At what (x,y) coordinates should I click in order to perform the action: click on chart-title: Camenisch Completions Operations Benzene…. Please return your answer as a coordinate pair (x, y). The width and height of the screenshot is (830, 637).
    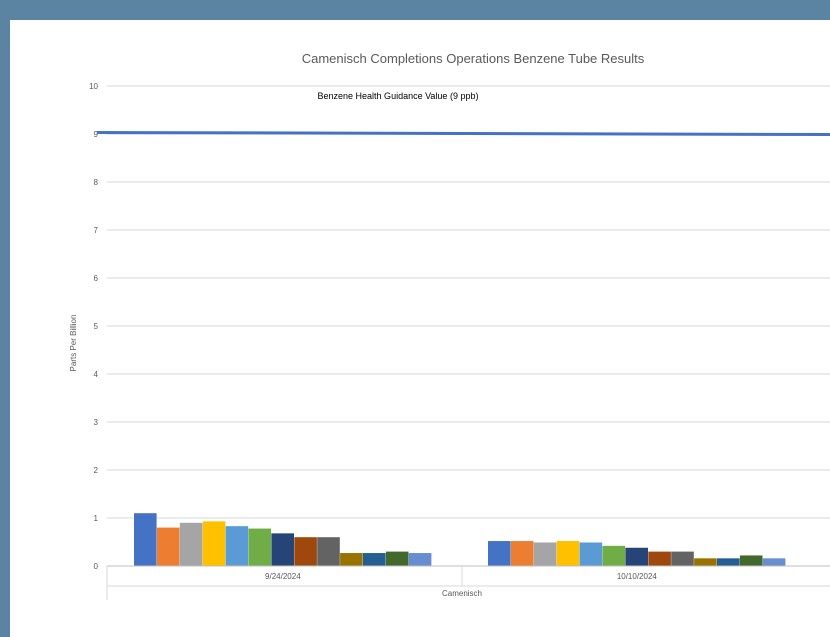
    Looking at the image, I should click on (473, 58).